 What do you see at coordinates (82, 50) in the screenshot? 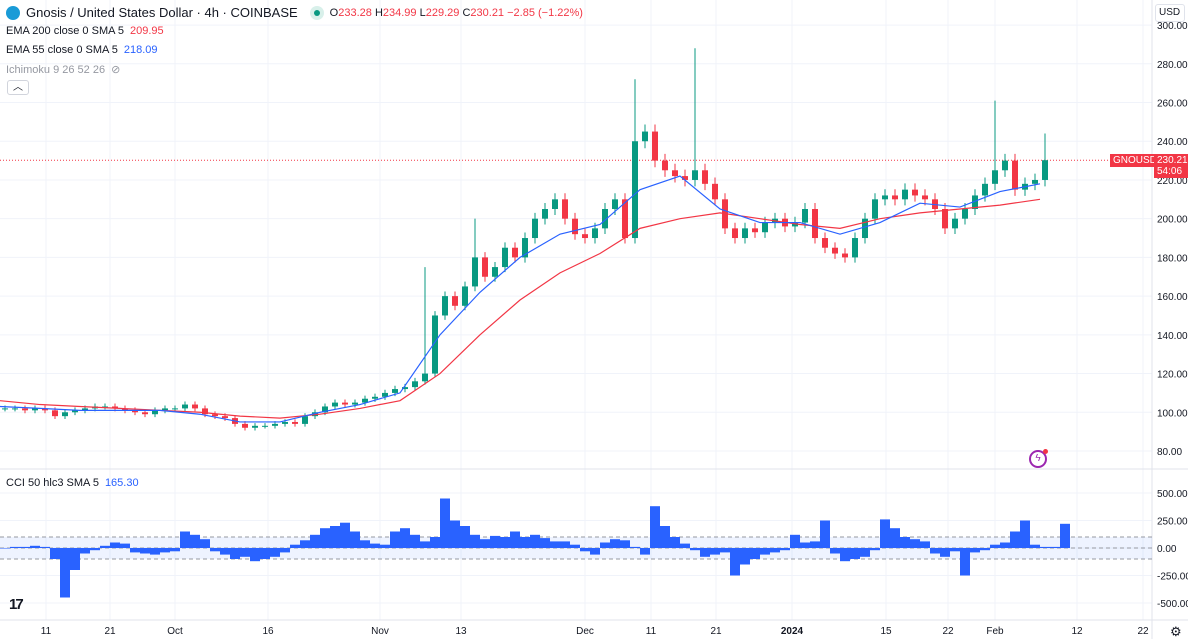
I see `ema55-legend: EMA 55 close 0 SMA 5 218.09` at bounding box center [82, 50].